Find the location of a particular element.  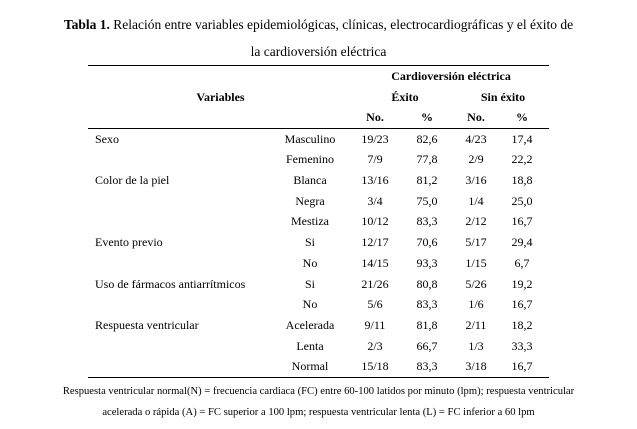

sin-exito-no-header: No. is located at coordinates (476, 118).